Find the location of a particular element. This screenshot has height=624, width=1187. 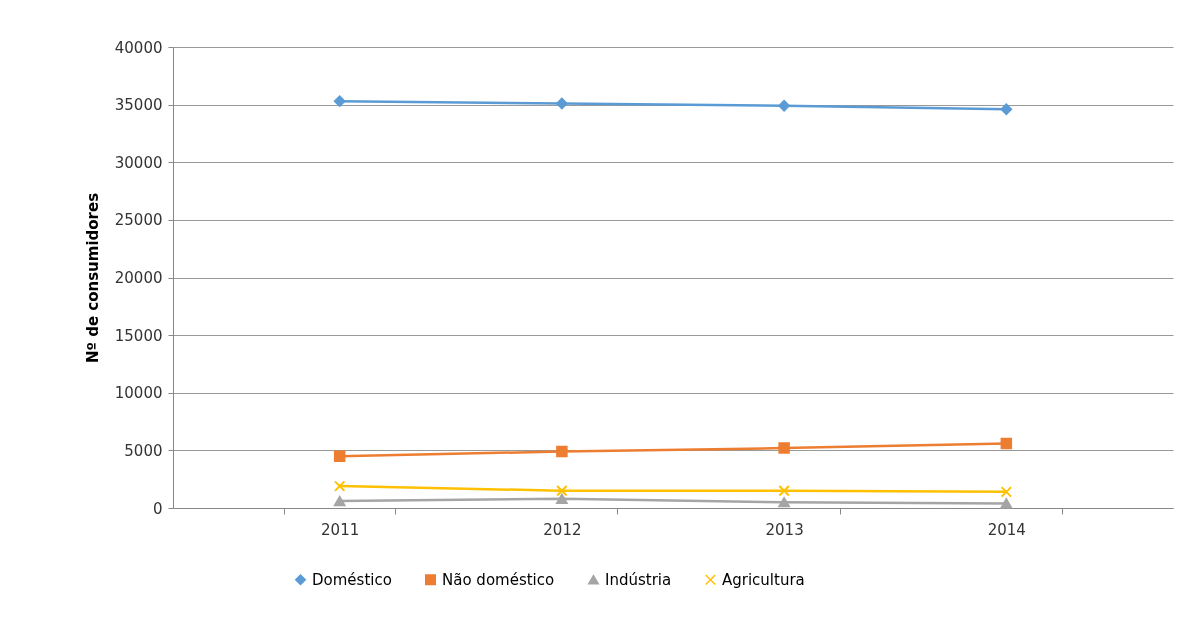

y-tick-label: 10000 is located at coordinates (138, 393).